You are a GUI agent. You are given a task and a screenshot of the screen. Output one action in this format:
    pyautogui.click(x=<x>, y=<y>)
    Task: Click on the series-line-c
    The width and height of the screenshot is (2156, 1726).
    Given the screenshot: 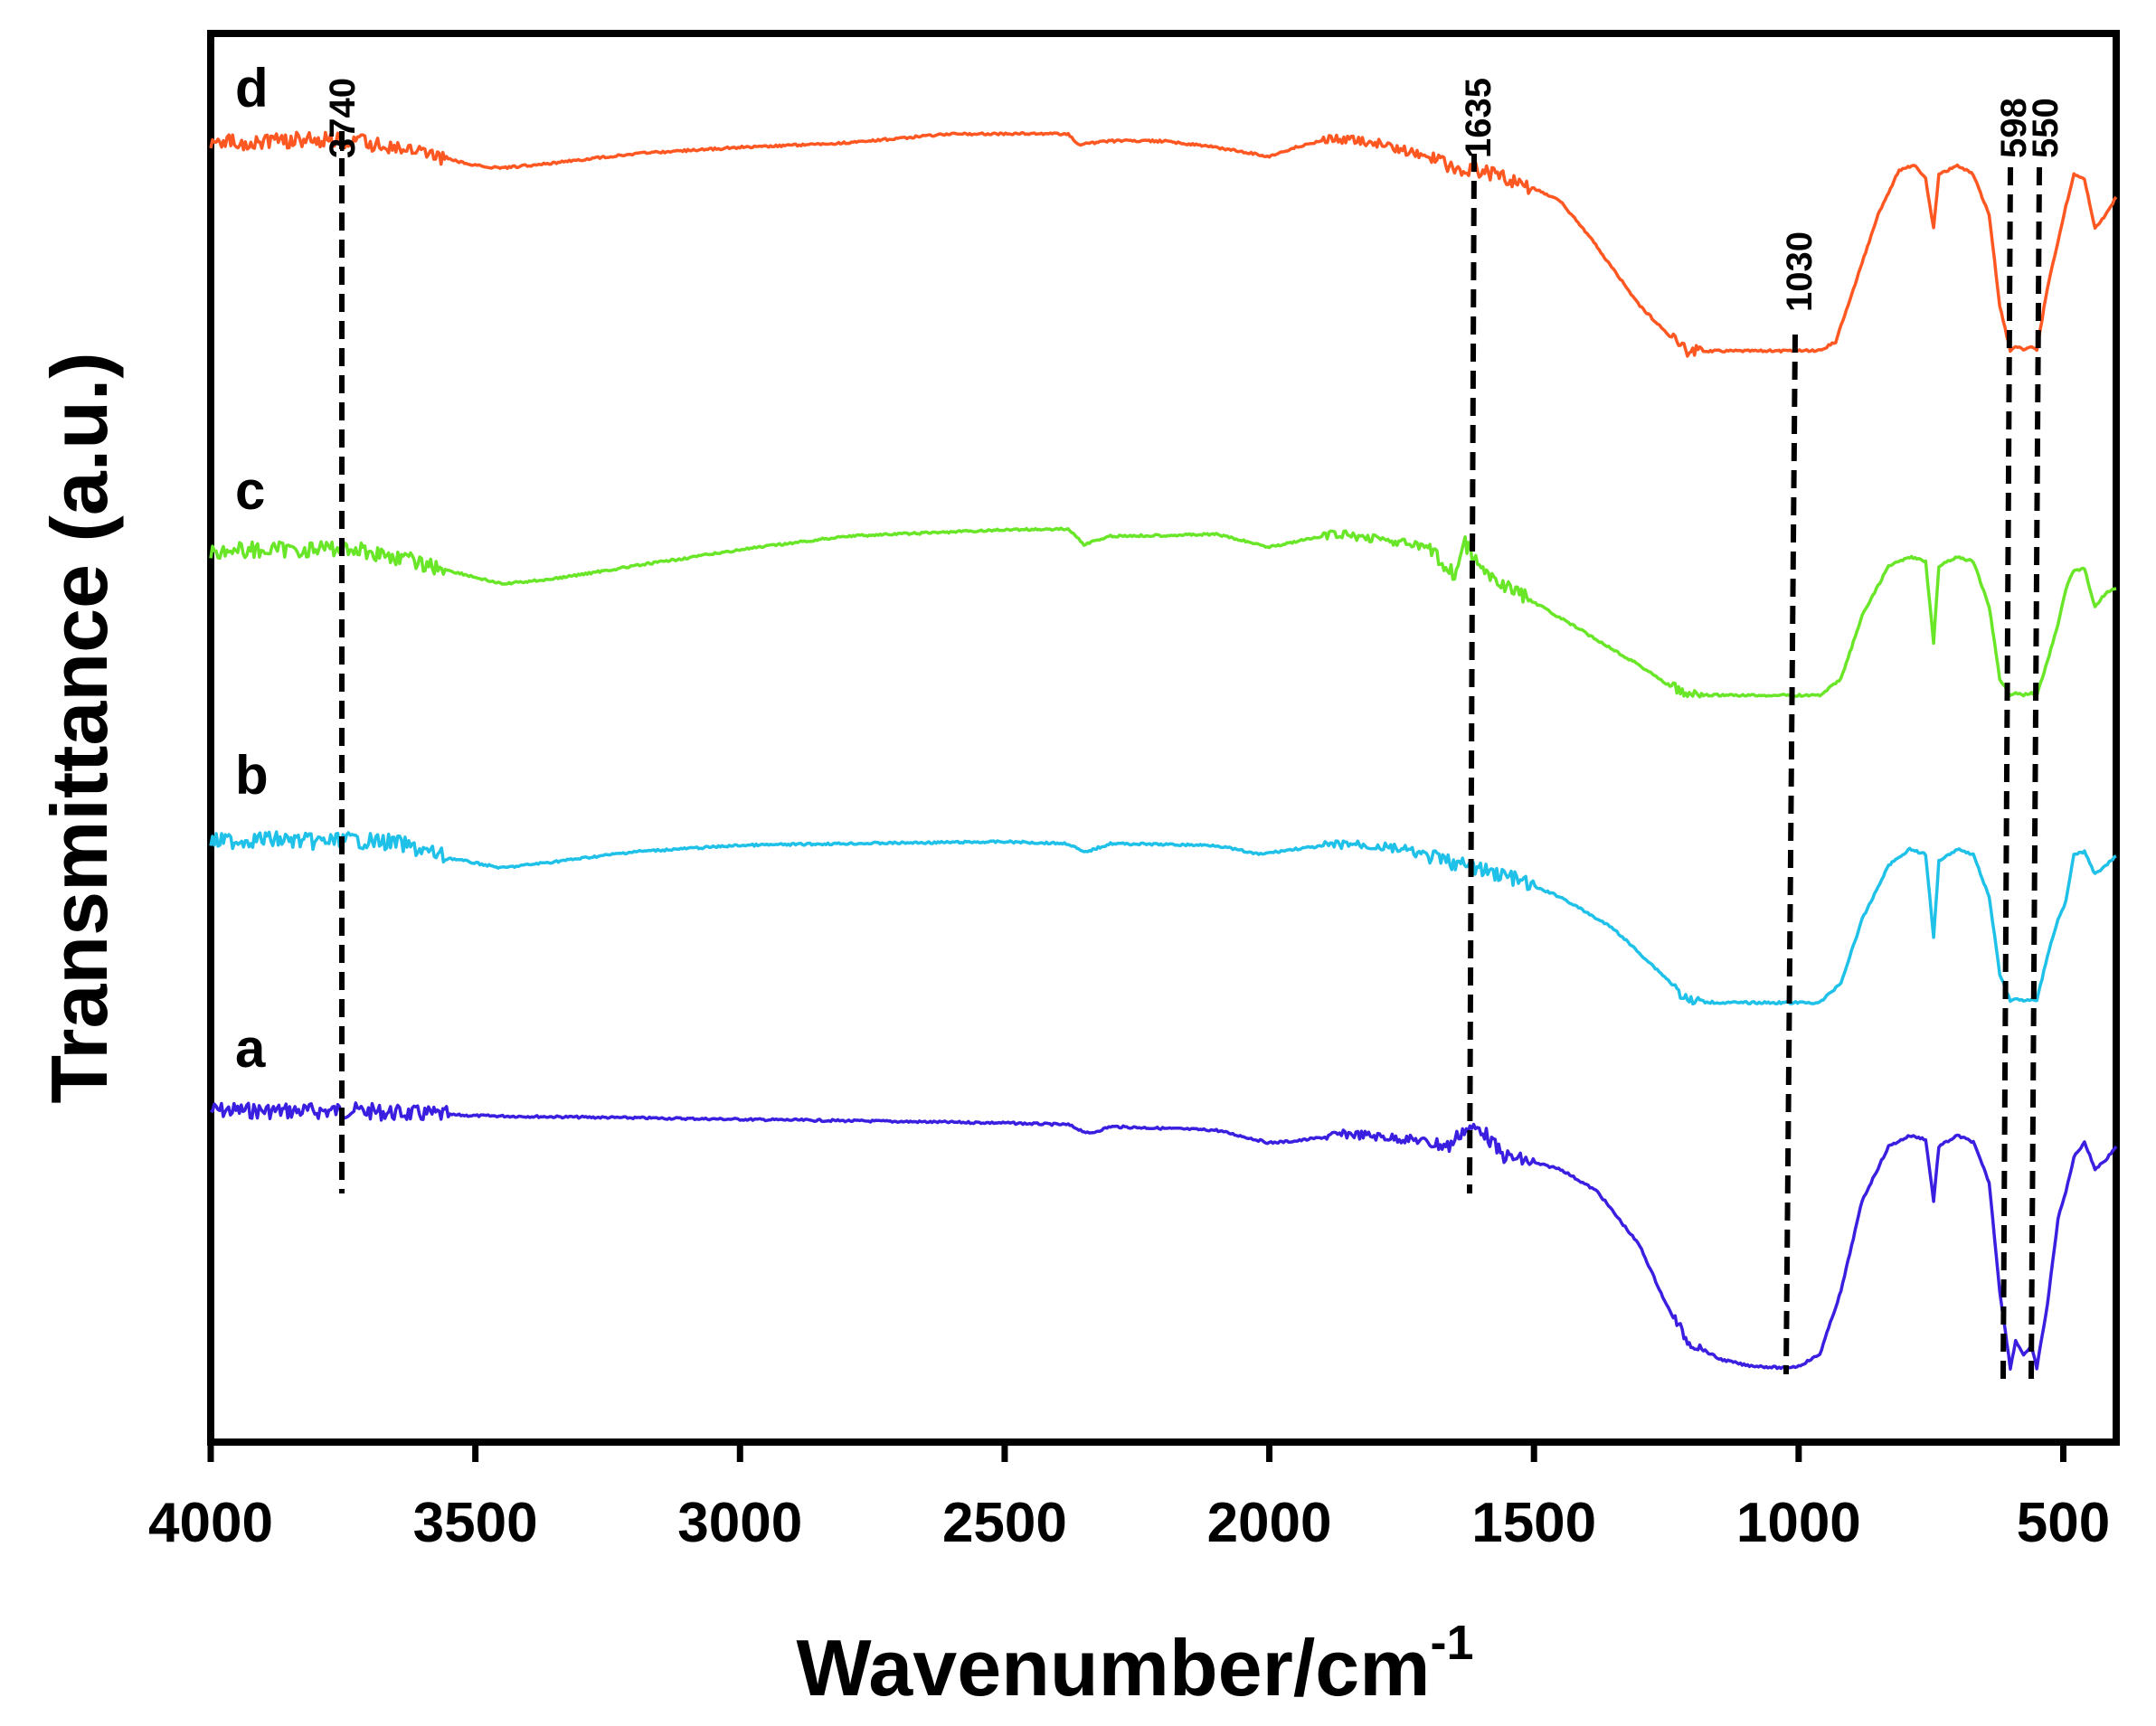 What is the action you would take?
    pyautogui.click(x=1163, y=612)
    